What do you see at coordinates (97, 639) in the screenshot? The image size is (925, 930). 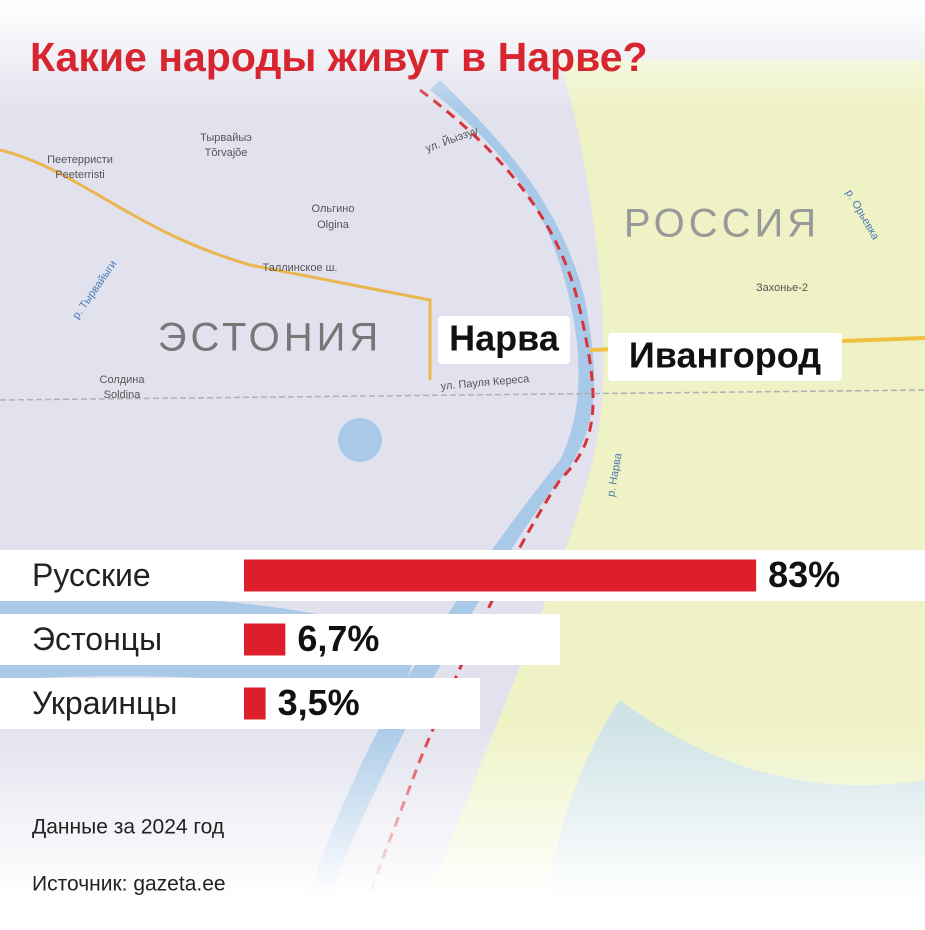 I see `category-label: Эстонцы` at bounding box center [97, 639].